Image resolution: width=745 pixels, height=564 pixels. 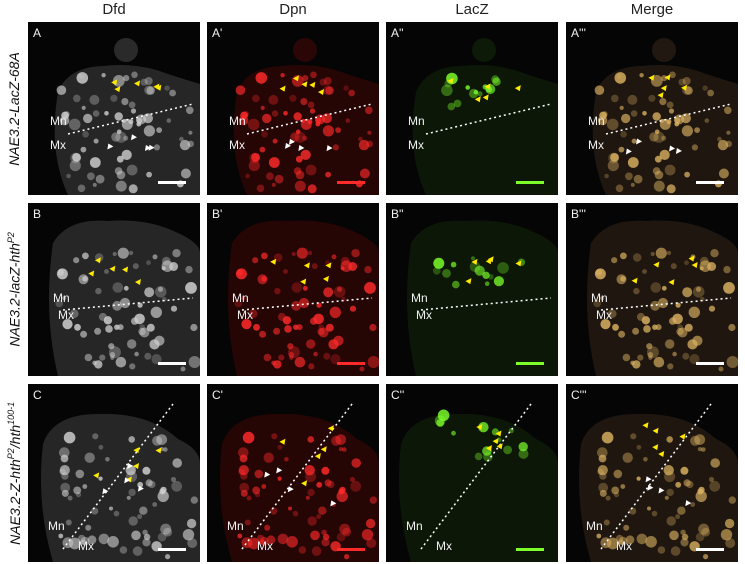 I want to click on panel-b-dfd: B Mn Mx, so click(x=114, y=289).